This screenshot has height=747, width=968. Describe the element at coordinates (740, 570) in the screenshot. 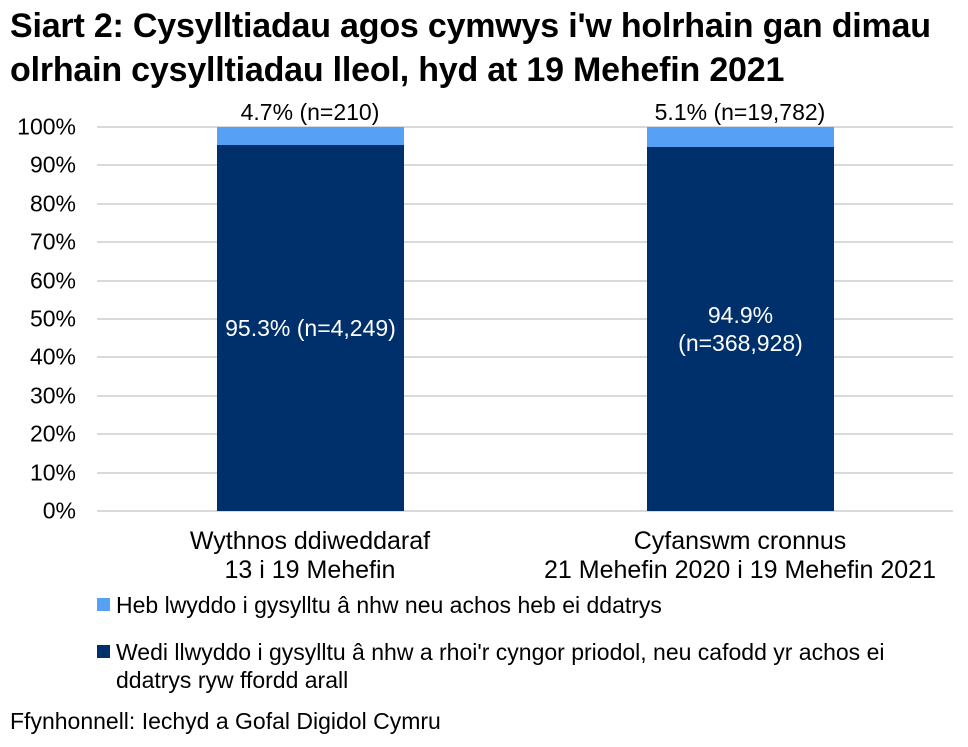

I see `x-axis-label-line2: 21 Mehefin 2020 i 19 Mehefin 2021` at that location.